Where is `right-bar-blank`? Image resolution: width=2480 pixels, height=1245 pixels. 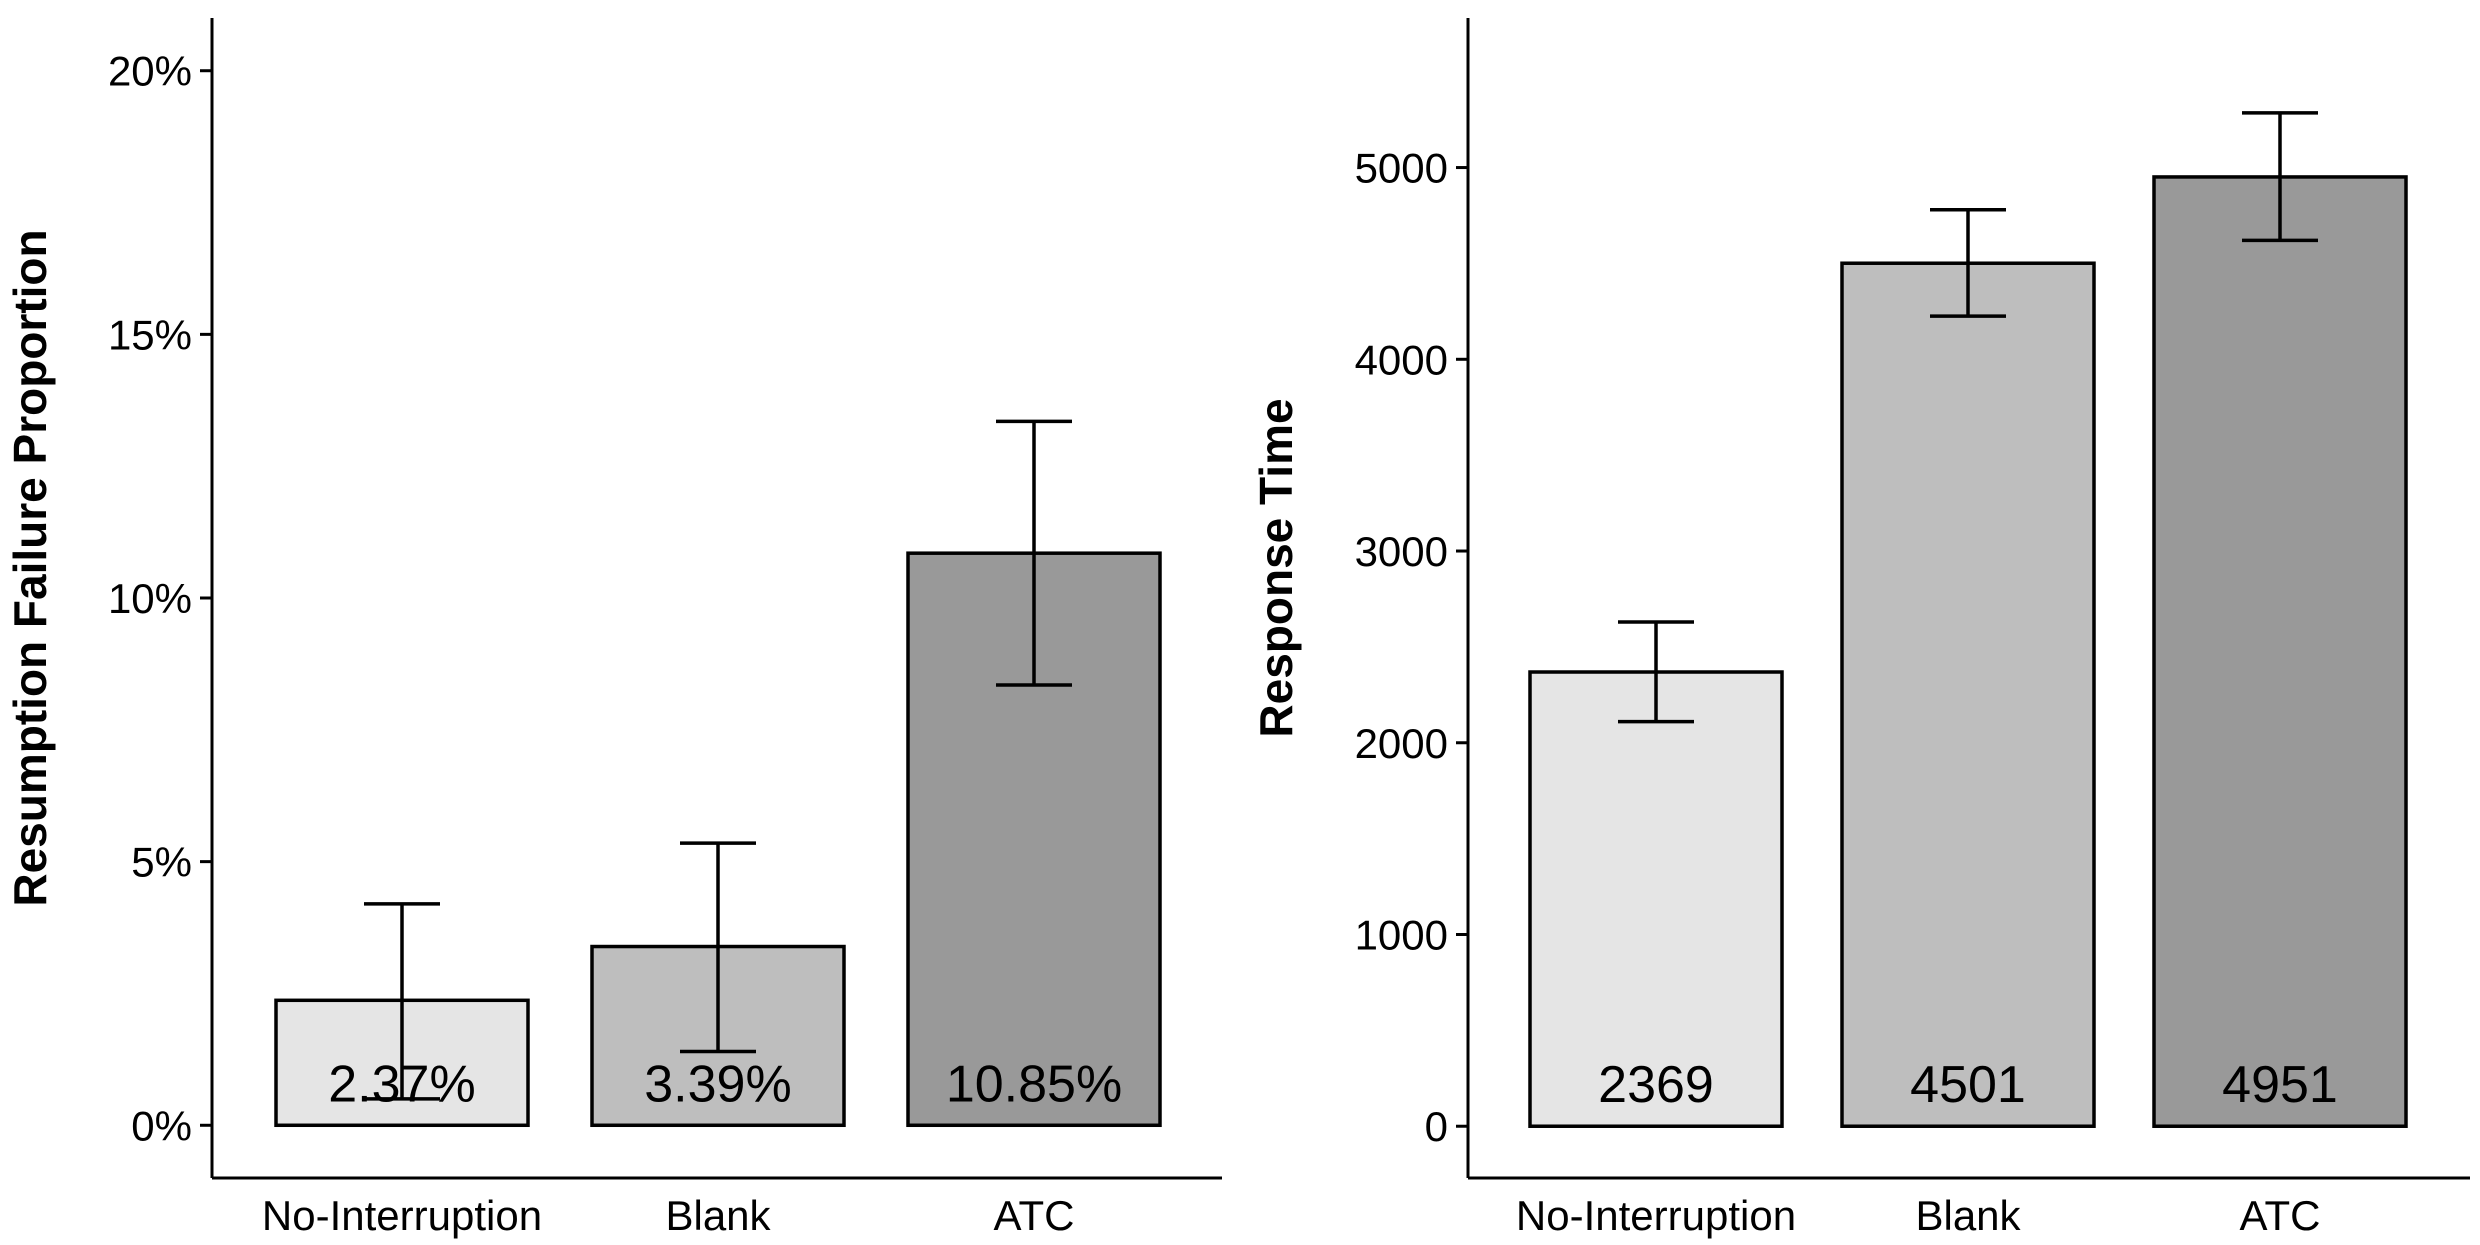 right-bar-blank is located at coordinates (1968, 694).